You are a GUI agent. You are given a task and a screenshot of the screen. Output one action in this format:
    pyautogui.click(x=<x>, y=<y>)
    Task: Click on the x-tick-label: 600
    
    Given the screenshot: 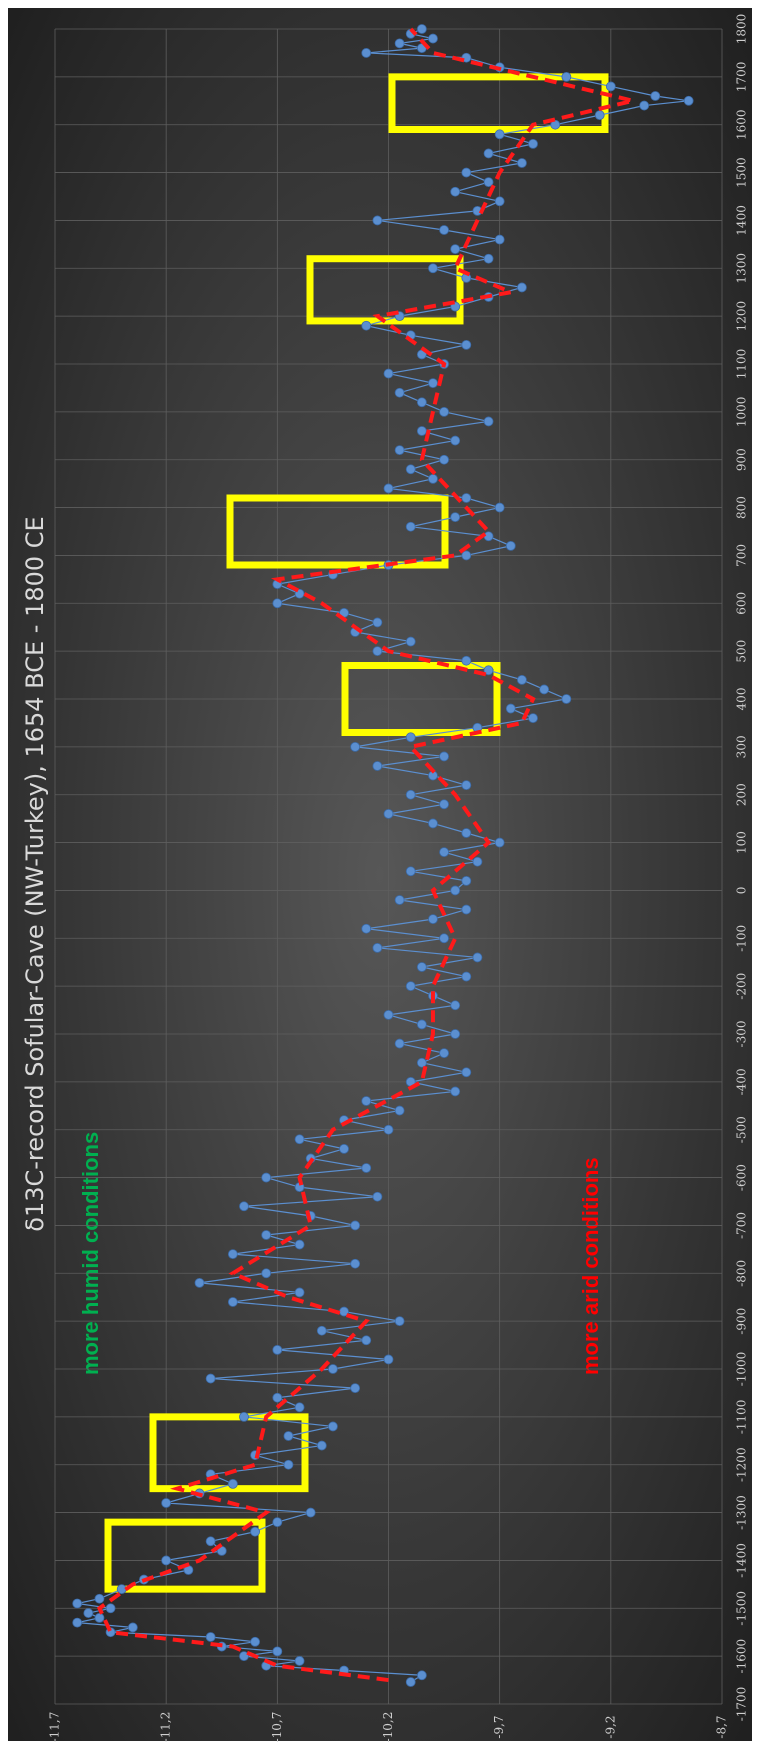 What is the action you would take?
    pyautogui.click(x=742, y=603)
    